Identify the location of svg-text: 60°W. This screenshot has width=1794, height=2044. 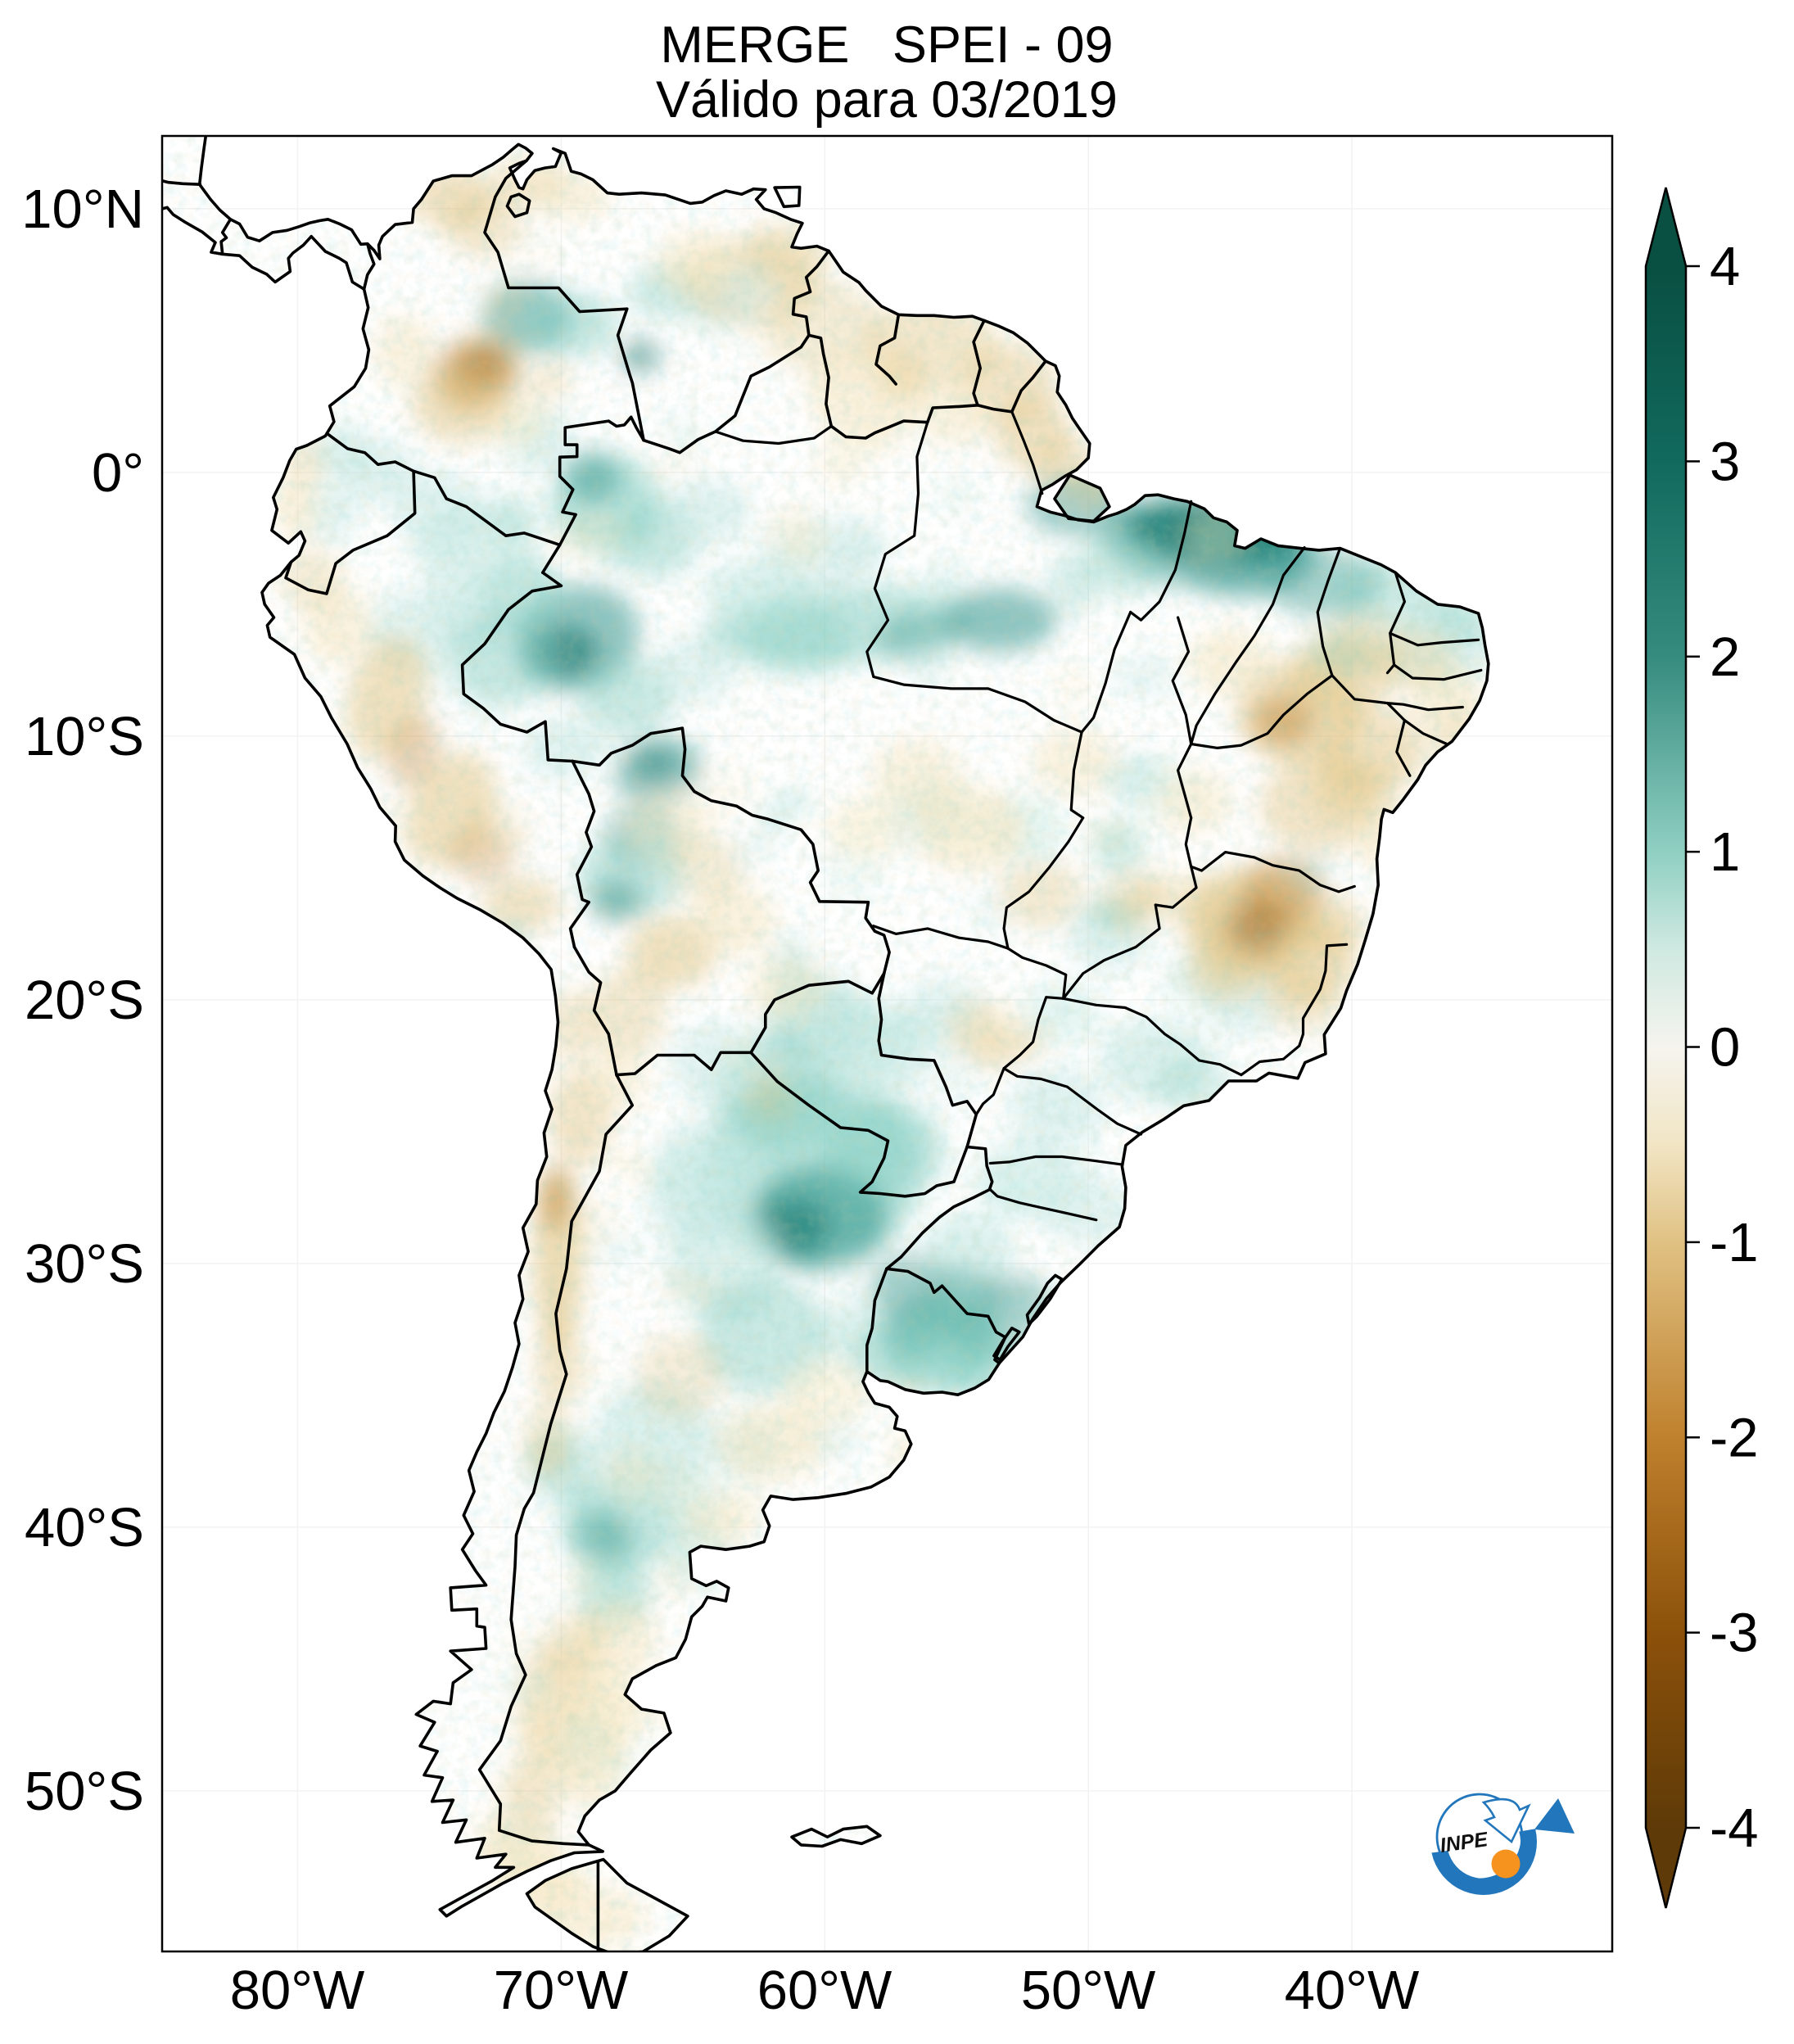
(824, 1990).